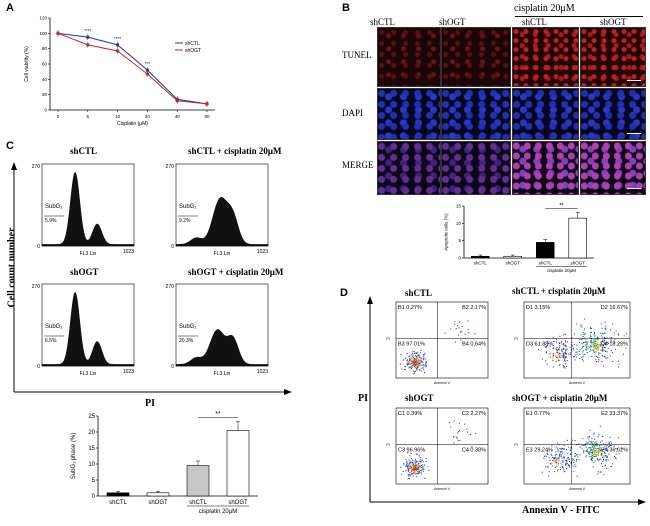 Image resolution: width=650 pixels, height=526 pixels. What do you see at coordinates (411, 344) in the screenshot?
I see `quadrant-ll-label: B3 97.01%` at bounding box center [411, 344].